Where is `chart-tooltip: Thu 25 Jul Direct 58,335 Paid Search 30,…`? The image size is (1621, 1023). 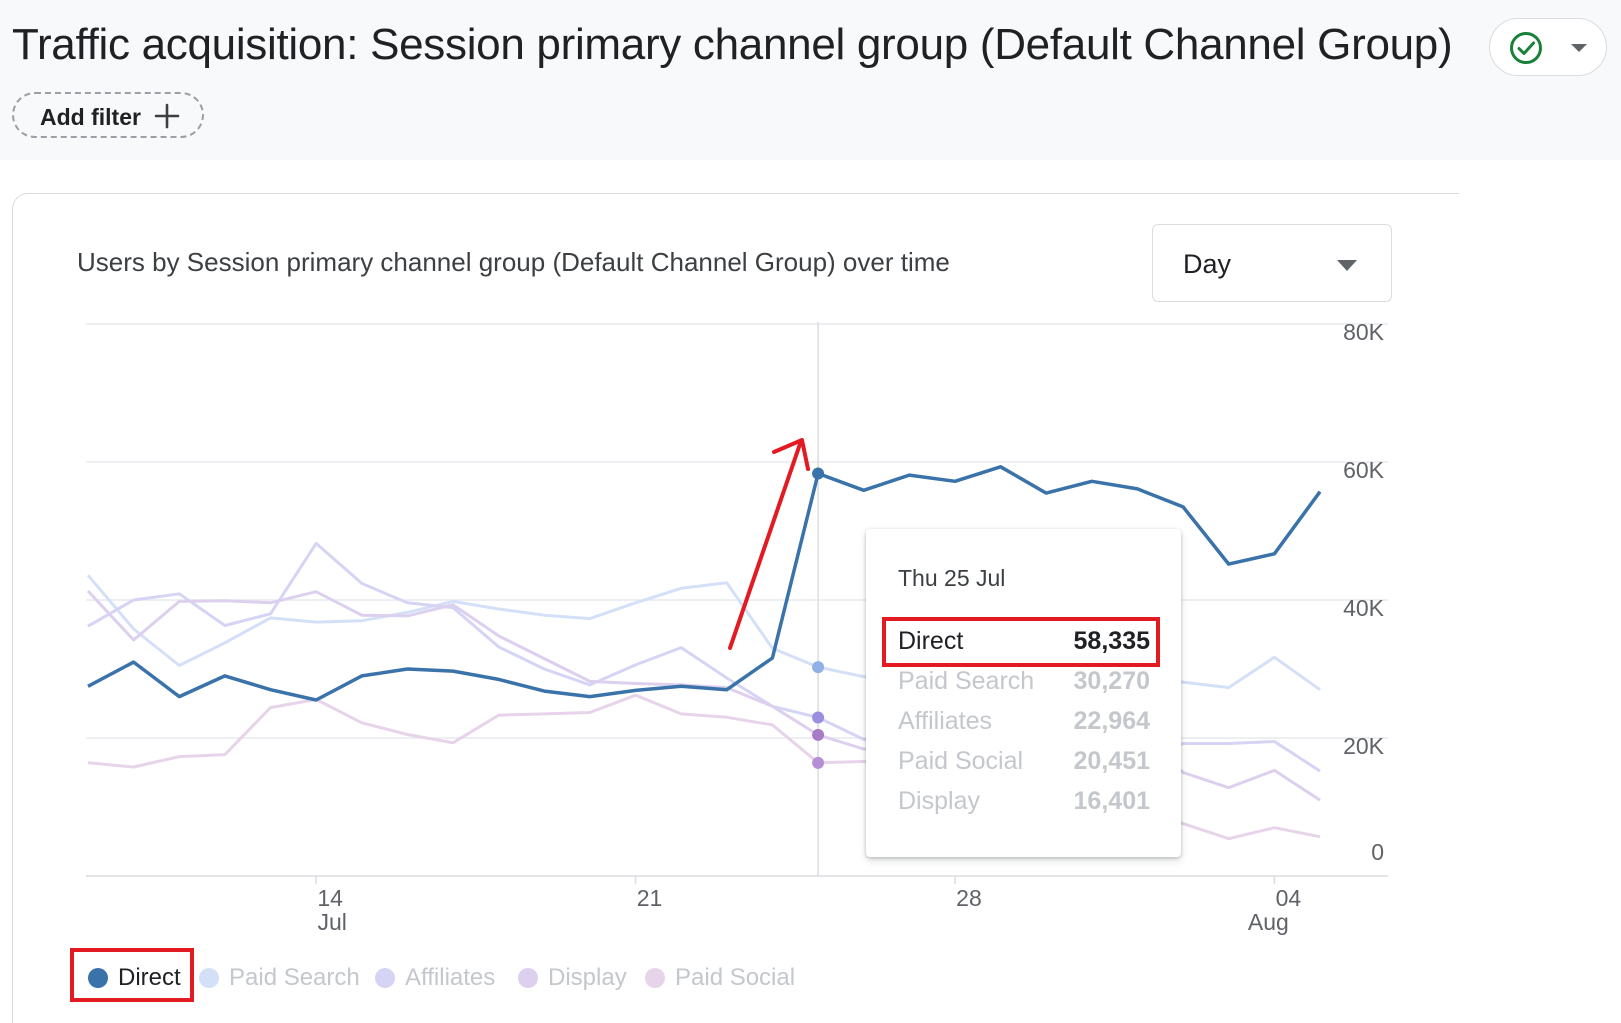
chart-tooltip: Thu 25 Jul Direct 58,335 Paid Search 30,… is located at coordinates (1023, 693).